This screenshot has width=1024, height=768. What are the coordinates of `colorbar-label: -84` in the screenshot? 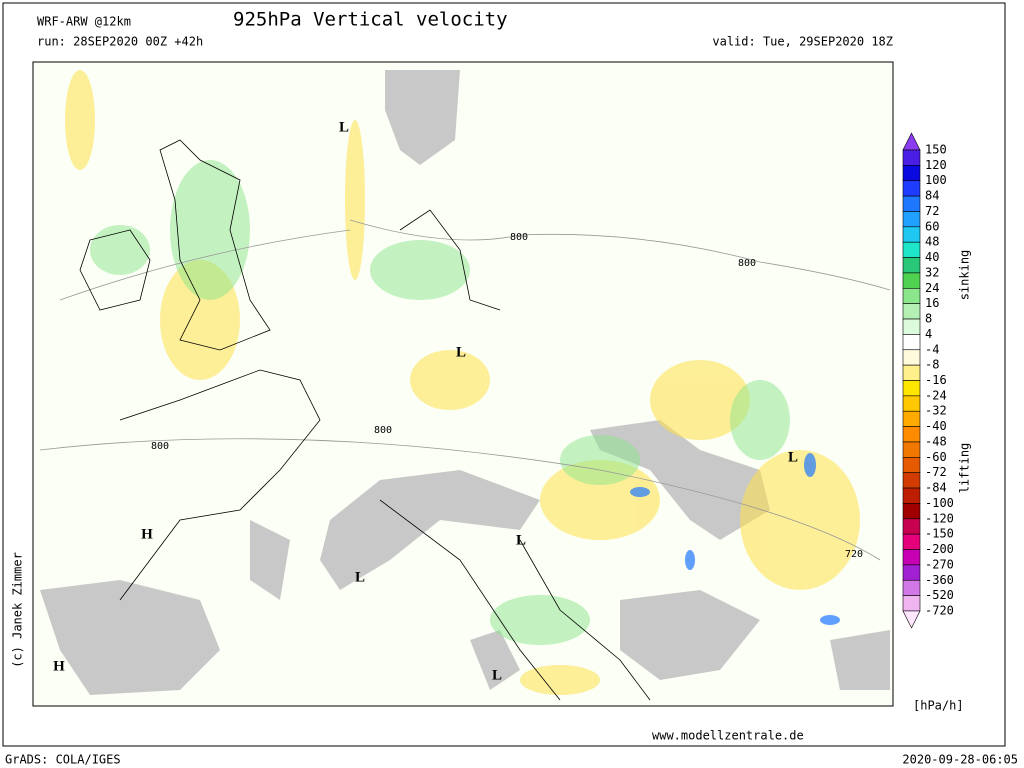 It's located at (936, 488).